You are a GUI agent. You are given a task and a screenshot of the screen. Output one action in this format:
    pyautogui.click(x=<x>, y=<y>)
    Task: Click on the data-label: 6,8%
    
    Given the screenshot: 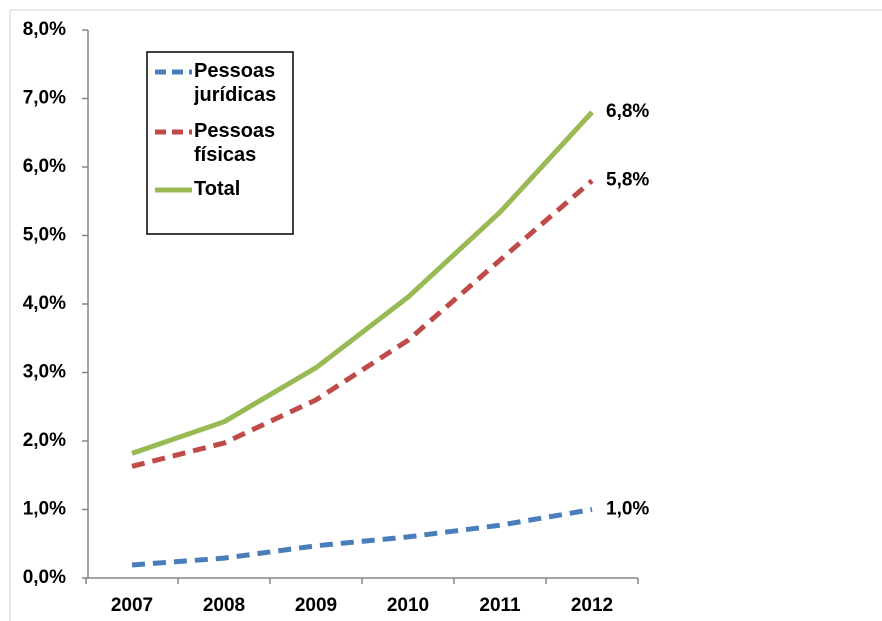 What is the action you would take?
    pyautogui.click(x=627, y=111)
    